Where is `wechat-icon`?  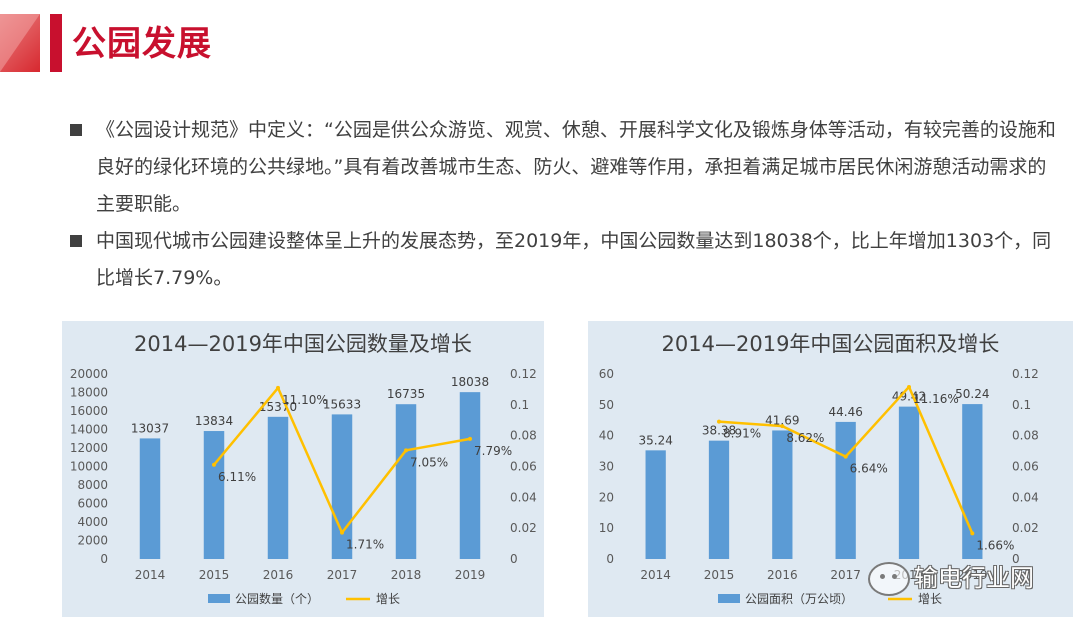
wechat-icon is located at coordinates (889, 579).